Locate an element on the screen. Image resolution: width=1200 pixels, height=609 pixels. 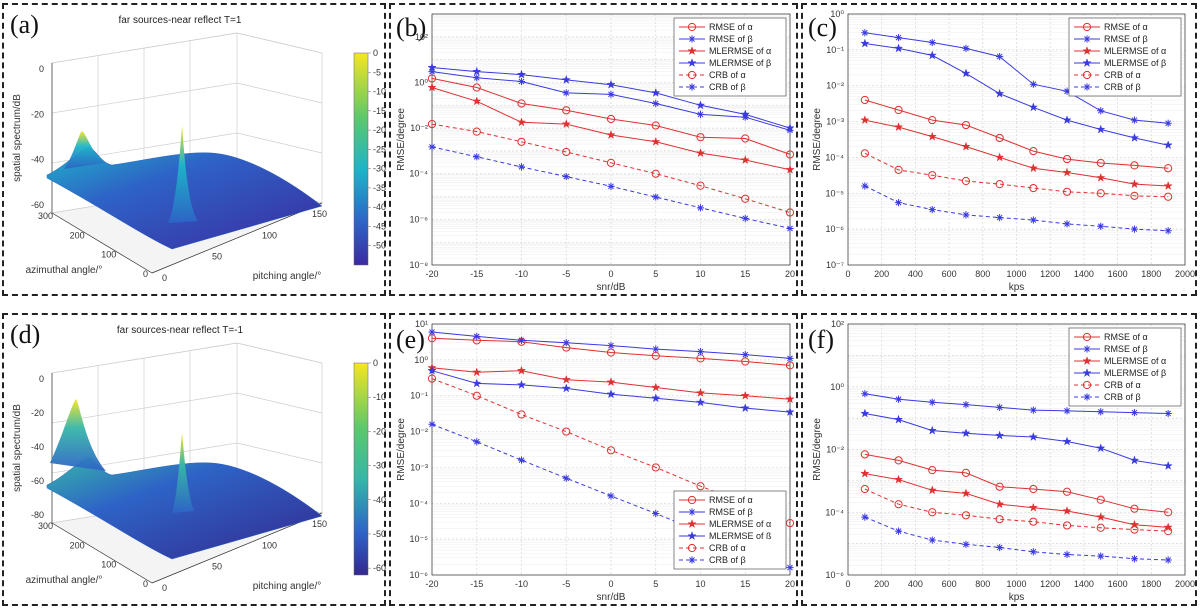
left-peak is located at coordinates (78, 435).